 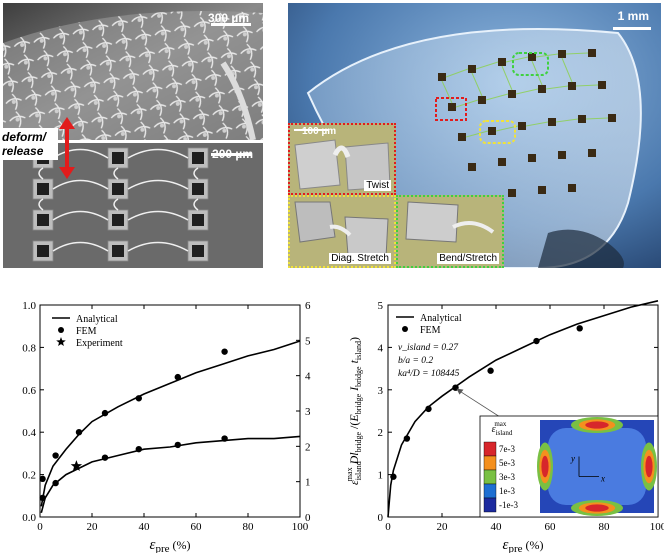 What do you see at coordinates (507, 477) in the screenshot?
I see `colorbar-label: 3e-3` at bounding box center [507, 477].